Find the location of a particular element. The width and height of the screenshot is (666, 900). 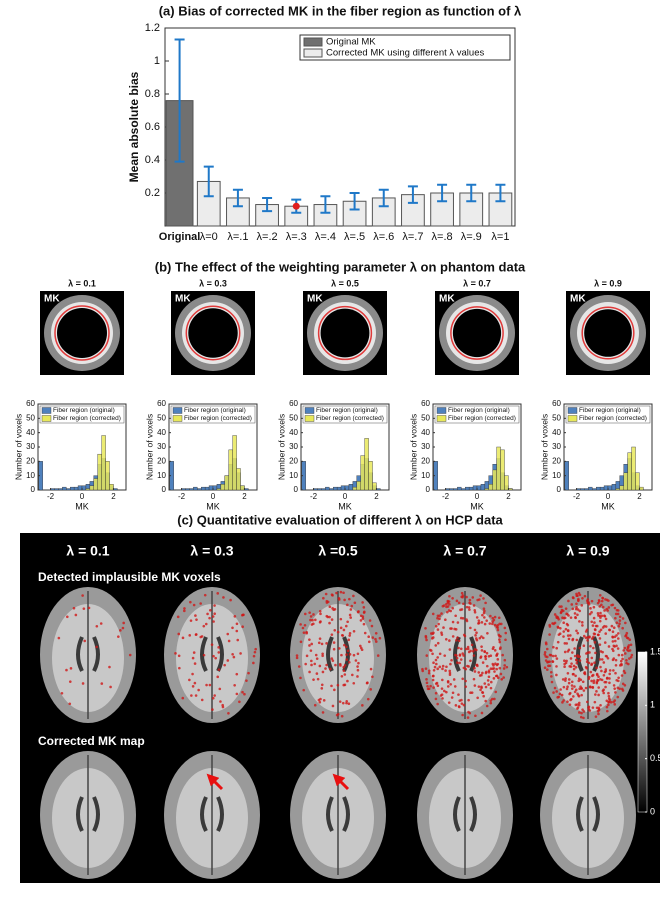

x-tick-label: λ=1 is located at coordinates (500, 237).